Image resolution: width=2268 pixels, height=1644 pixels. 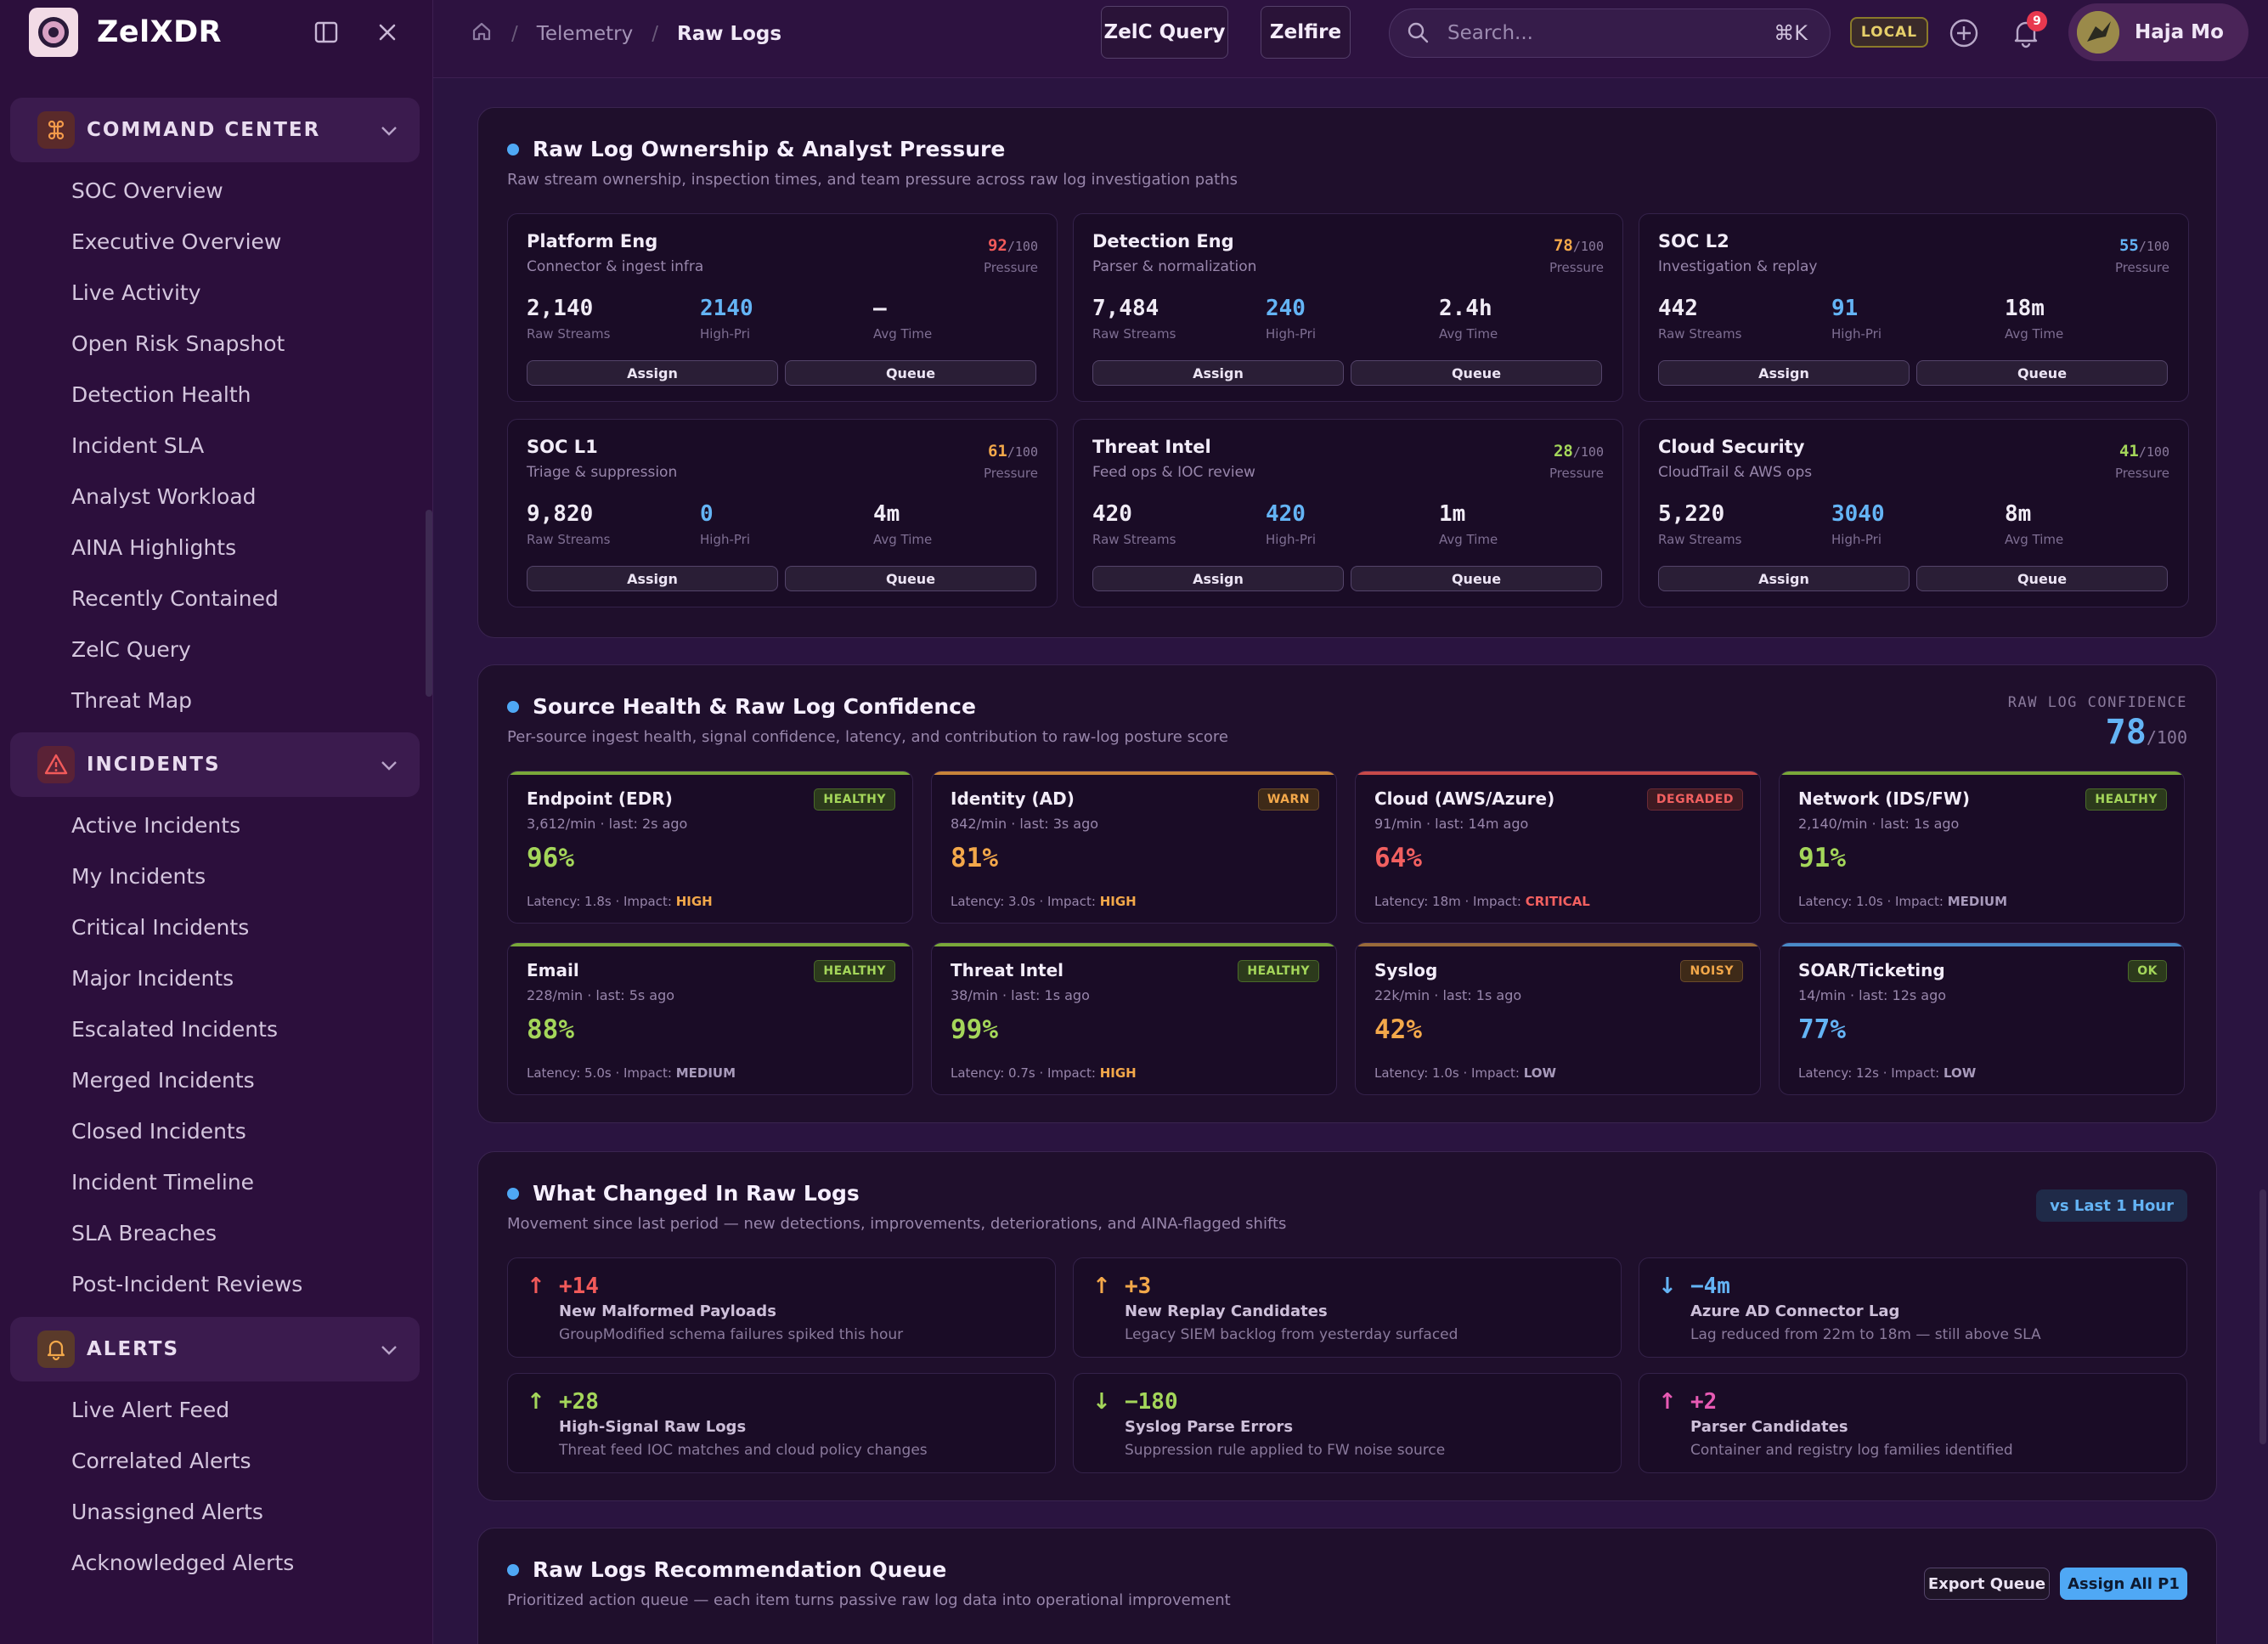 I want to click on close-icon, so click(x=387, y=33).